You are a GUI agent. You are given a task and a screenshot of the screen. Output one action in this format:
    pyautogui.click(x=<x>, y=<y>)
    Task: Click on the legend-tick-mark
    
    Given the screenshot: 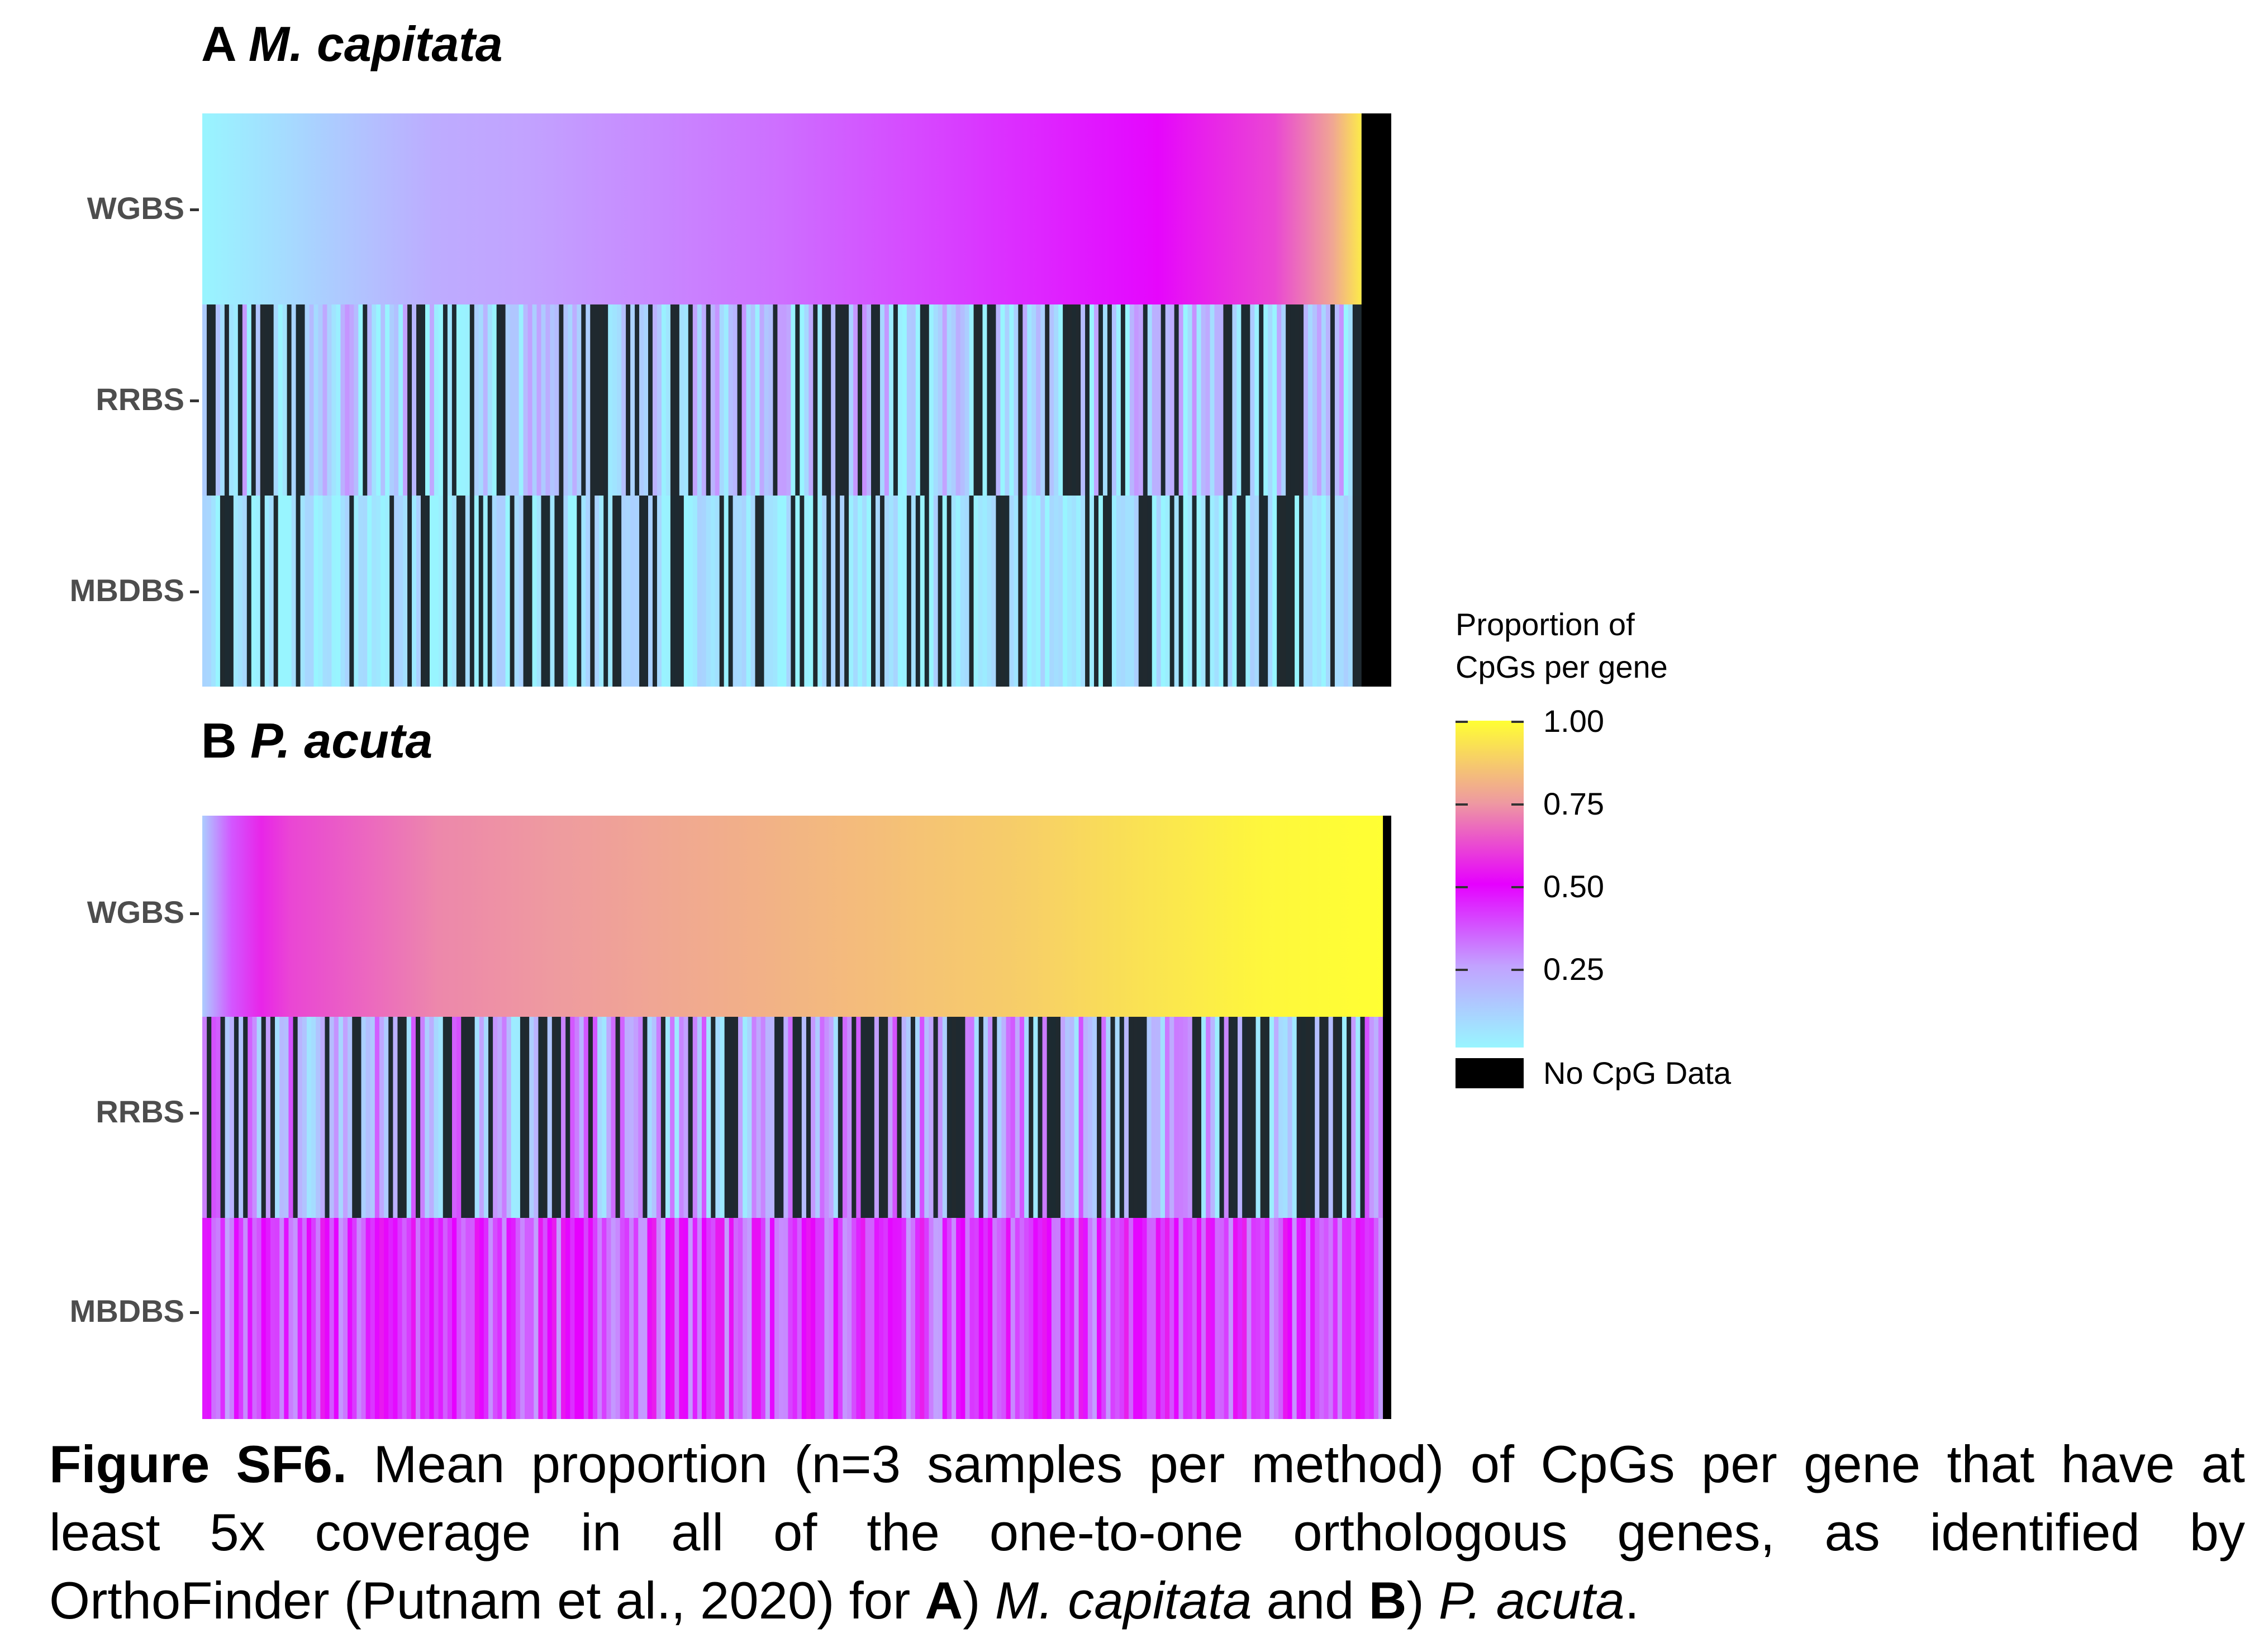 What is the action you would take?
    pyautogui.click(x=1462, y=970)
    